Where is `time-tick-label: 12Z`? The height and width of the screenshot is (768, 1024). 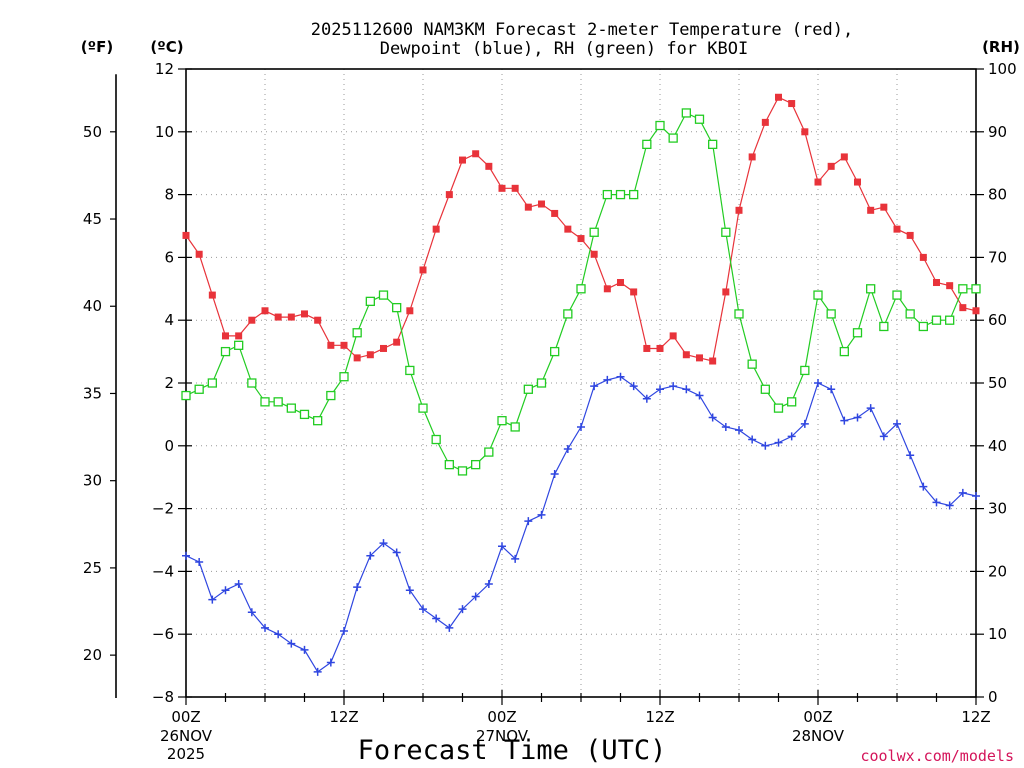 time-tick-label: 12Z is located at coordinates (343, 717).